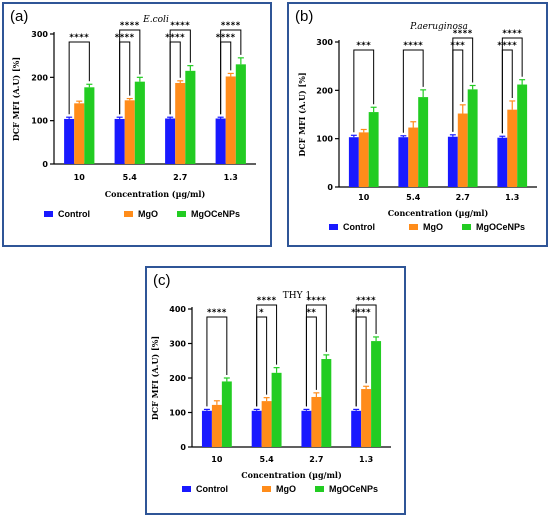 Image resolution: width=550 pixels, height=518 pixels. What do you see at coordinates (19, 16) in the screenshot?
I see `panel-label-a: (a)` at bounding box center [19, 16].